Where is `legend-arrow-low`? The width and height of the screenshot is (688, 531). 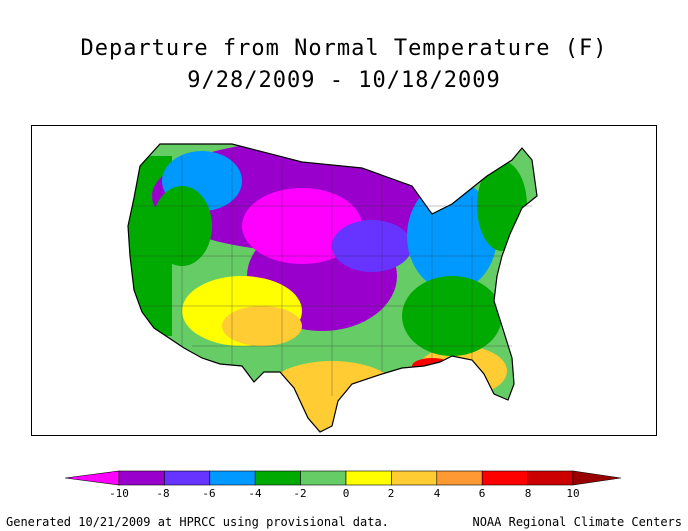 legend-arrow-low is located at coordinates (92, 478).